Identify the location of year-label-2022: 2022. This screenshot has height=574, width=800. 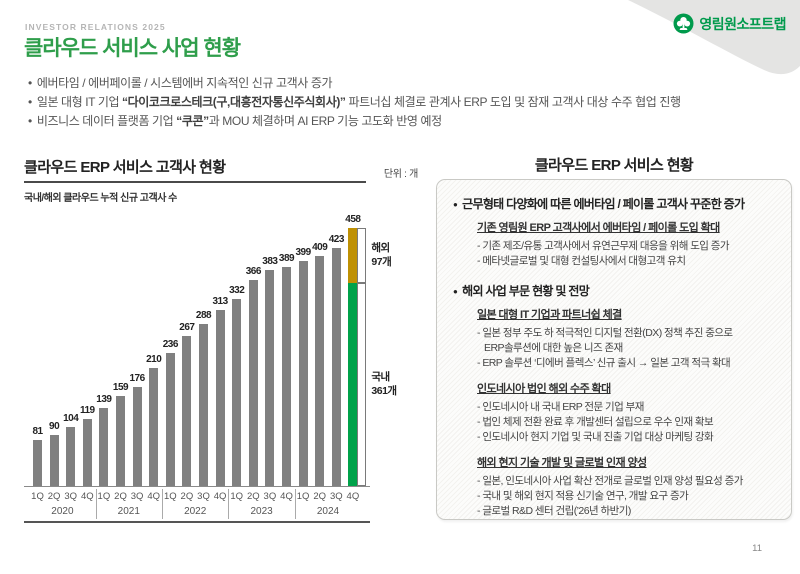
(195, 511).